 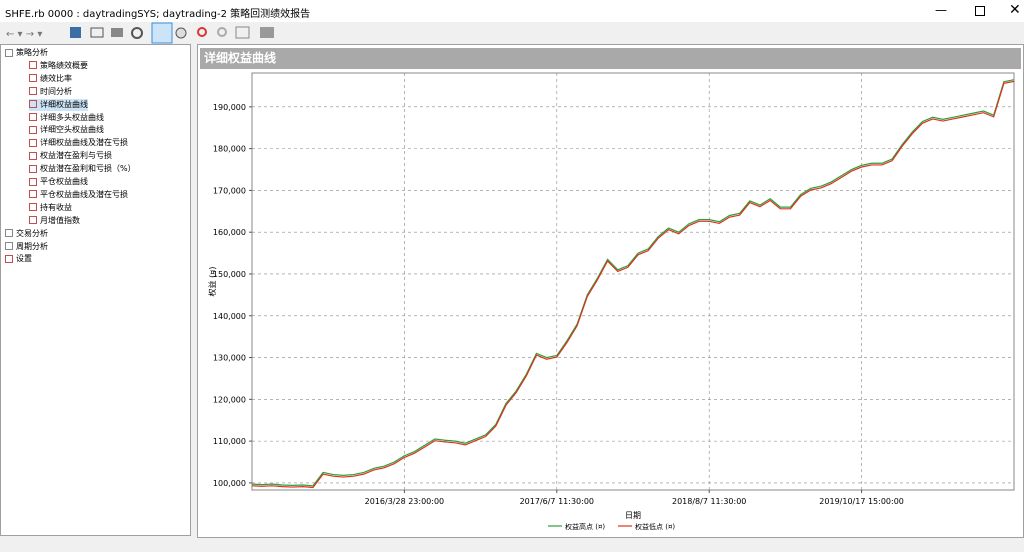 I want to click on tree-leaf: 权益潜在盈利和亏损（%）, so click(x=82, y=169).